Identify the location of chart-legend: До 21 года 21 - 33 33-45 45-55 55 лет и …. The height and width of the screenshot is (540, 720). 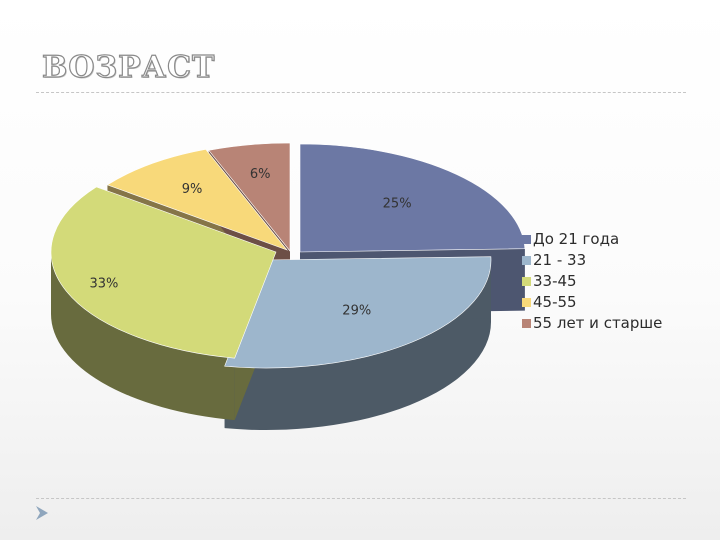
(592, 281).